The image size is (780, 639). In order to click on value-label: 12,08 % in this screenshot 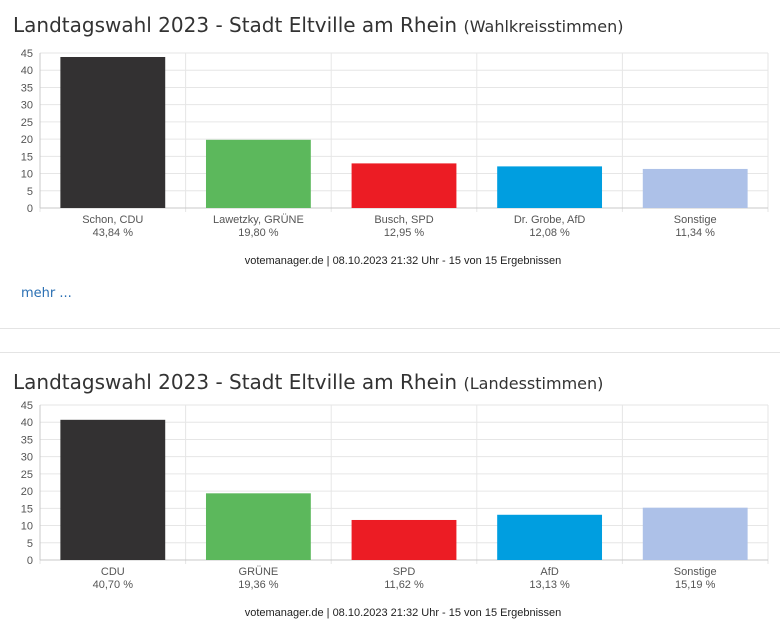, I will do `click(549, 233)`.